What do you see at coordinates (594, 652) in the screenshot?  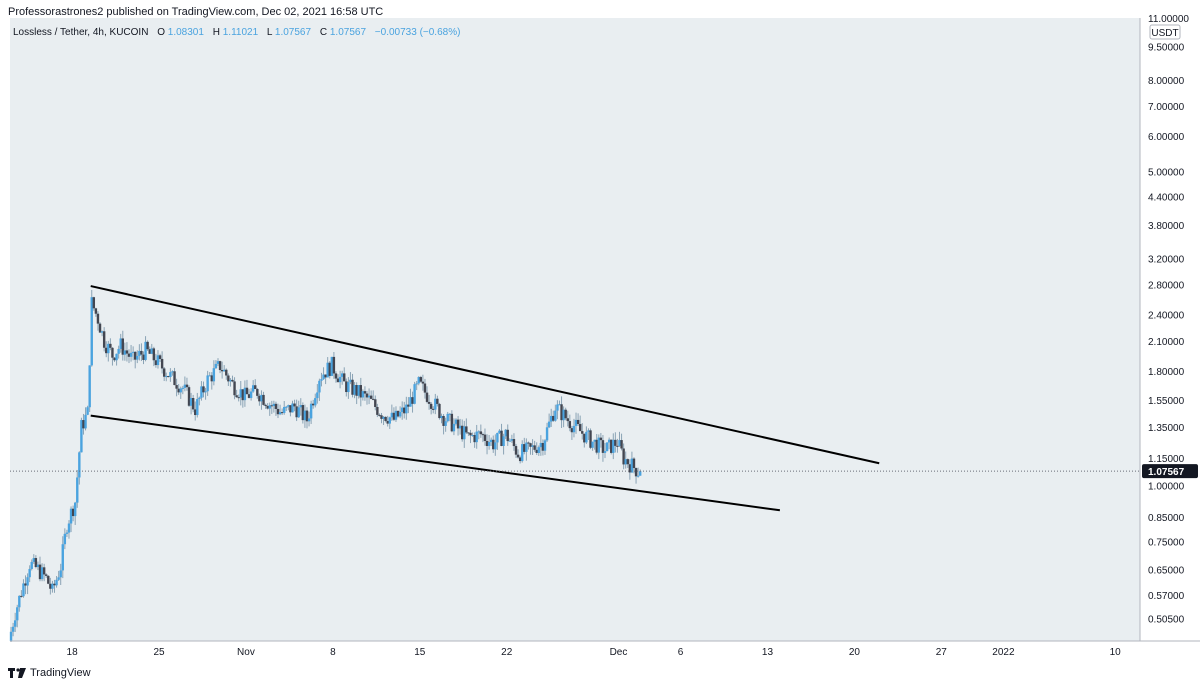 I see `time-axis-labels: 18 25 Nov 8 15 22 Dec 6 13 20 27 2022 10` at bounding box center [594, 652].